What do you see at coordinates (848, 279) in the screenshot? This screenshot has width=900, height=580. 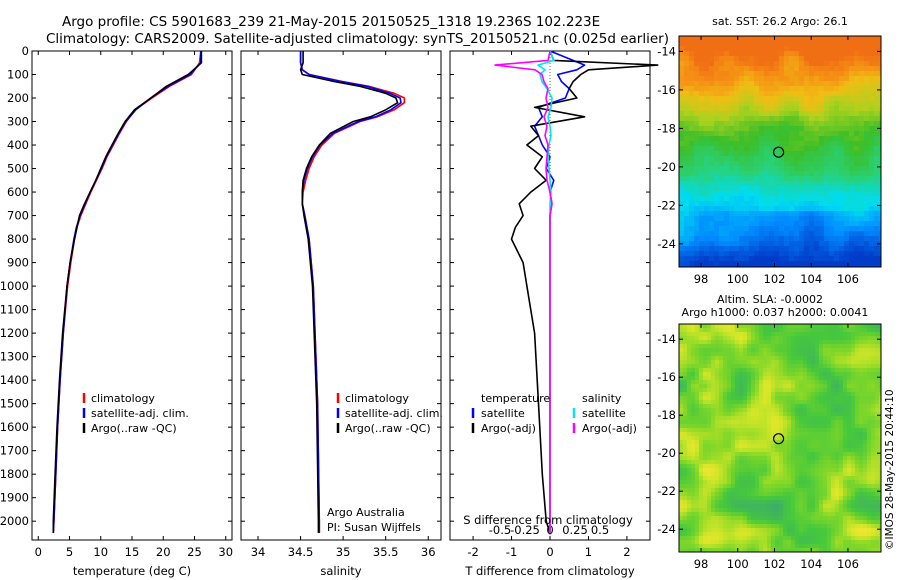 I see `x-tick-label: 106` at bounding box center [848, 279].